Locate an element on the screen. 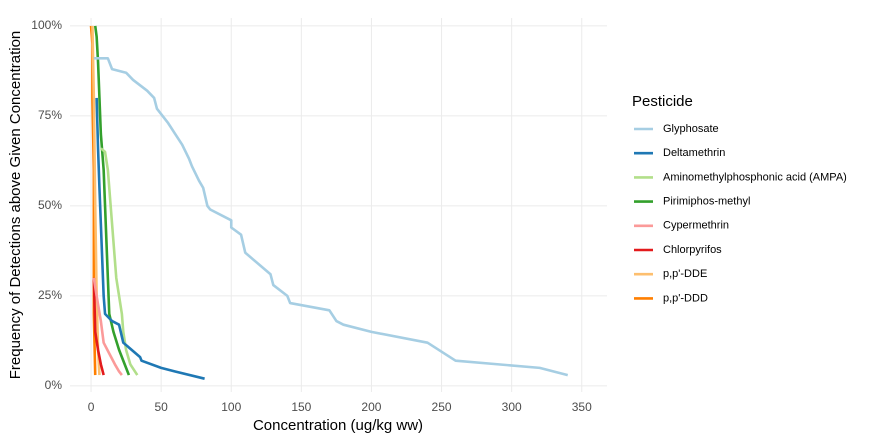 Image resolution: width=883 pixels, height=442 pixels. y-tick-label: 100% is located at coordinates (46, 25).